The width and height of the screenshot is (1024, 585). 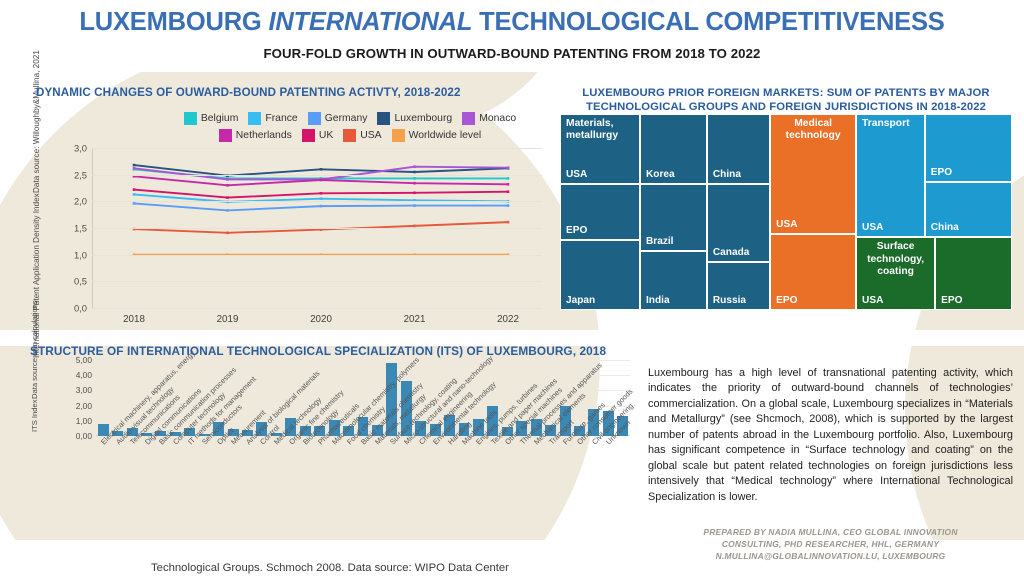 What do you see at coordinates (80, 255) in the screenshot?
I see `line-chart-y-tick: 1,0` at bounding box center [80, 255].